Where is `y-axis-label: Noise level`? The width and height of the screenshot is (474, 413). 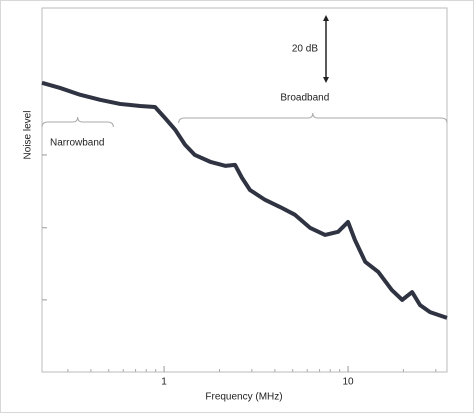
y-axis-label: Noise level is located at coordinates (28, 135).